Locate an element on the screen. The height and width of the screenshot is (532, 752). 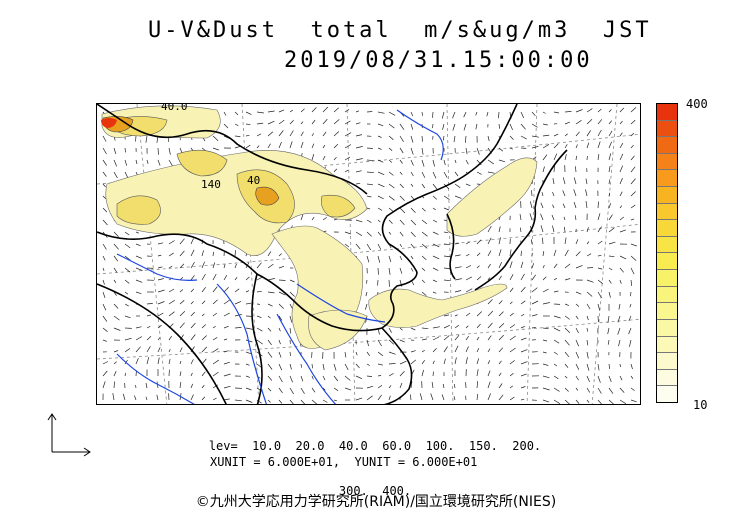
dust-colorbar is located at coordinates (667, 253).